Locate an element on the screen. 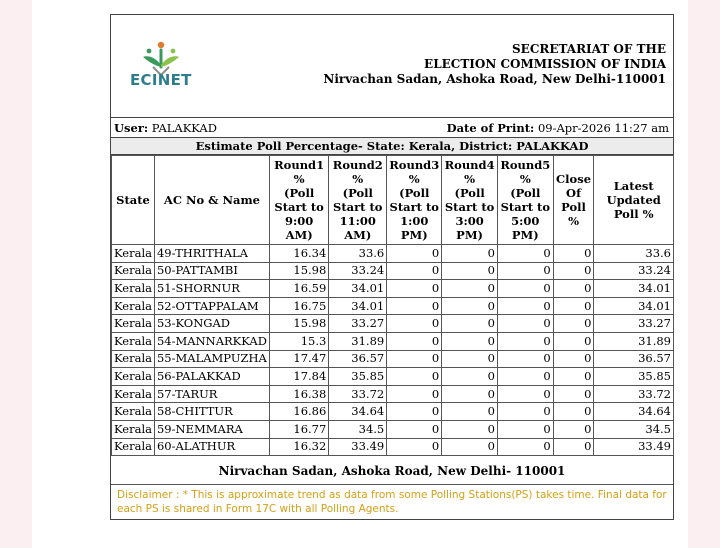 The width and height of the screenshot is (720, 548). cell-latest: 33.24 is located at coordinates (633, 271).